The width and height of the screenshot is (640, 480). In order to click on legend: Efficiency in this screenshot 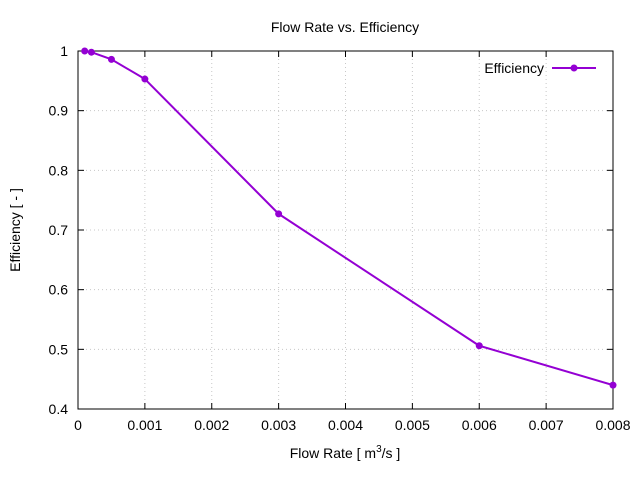, I will do `click(540, 68)`.